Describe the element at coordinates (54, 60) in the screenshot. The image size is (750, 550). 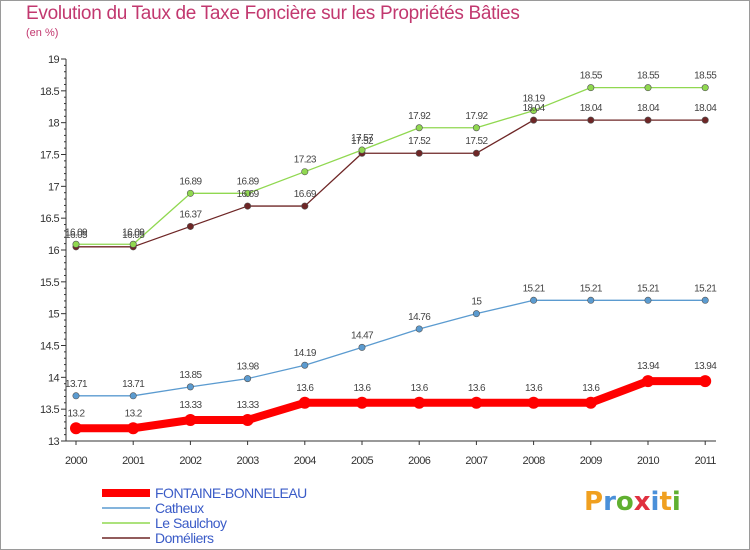
I see `y-tick-label: 19` at that location.